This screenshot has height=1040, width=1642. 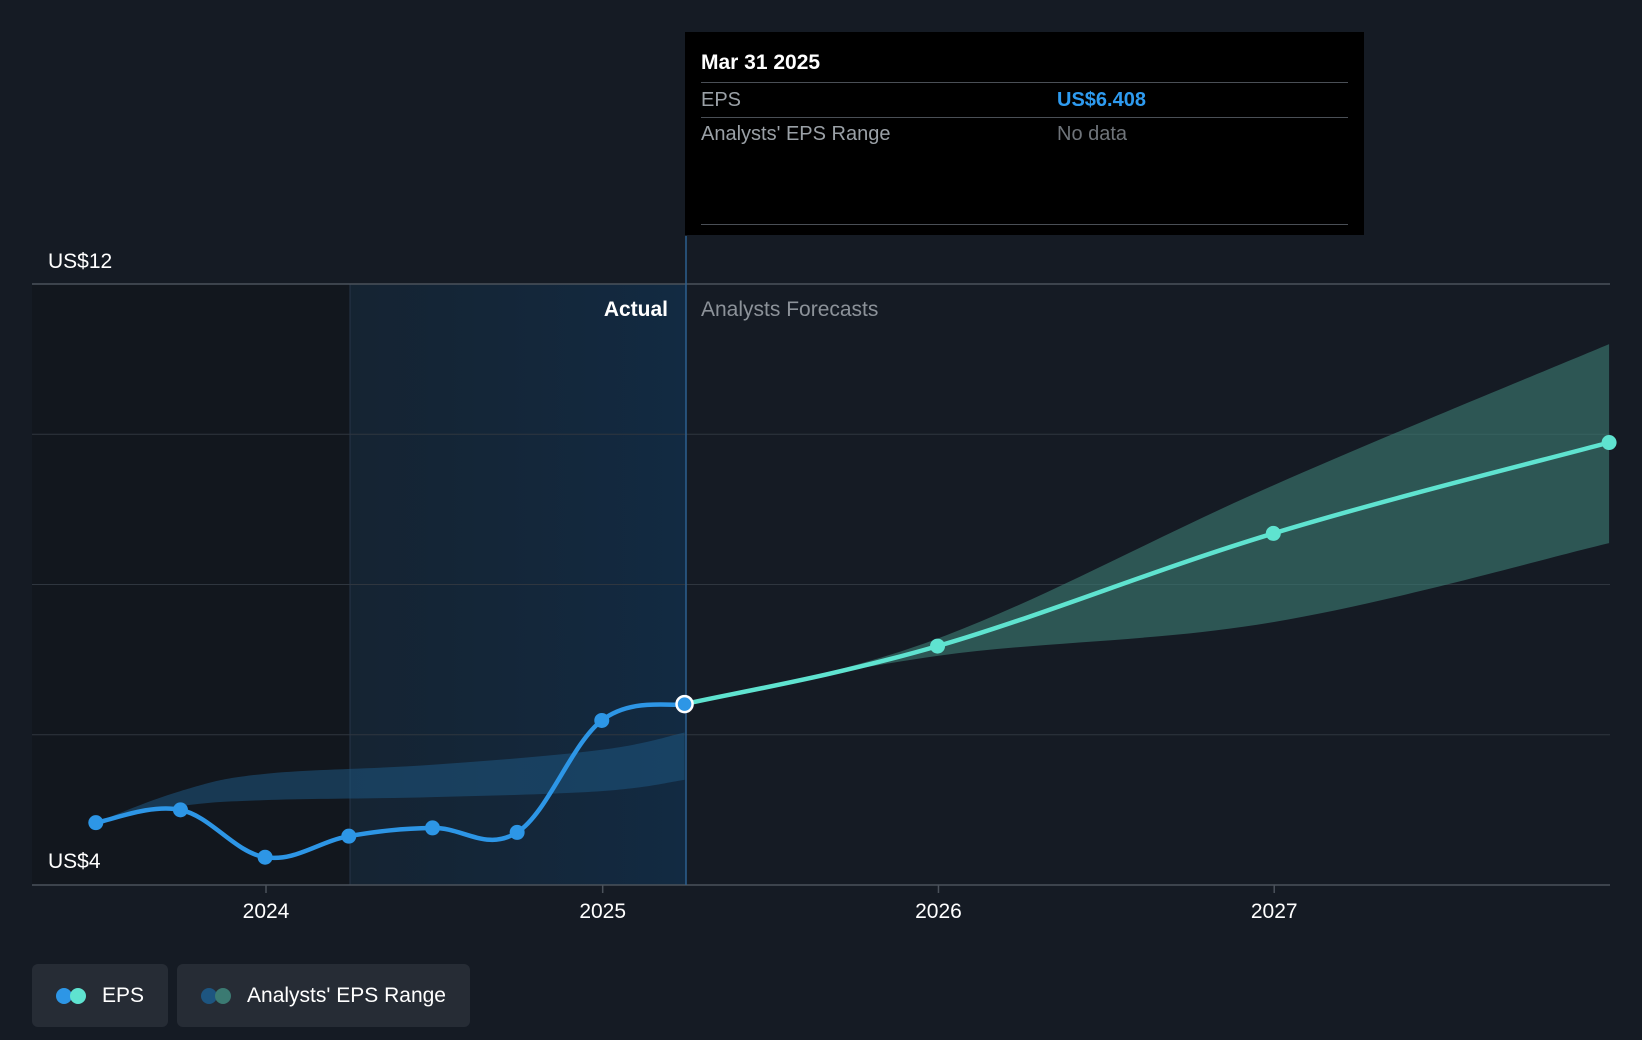 I want to click on tooltip-range-label: Analysts' EPS Range, so click(x=796, y=134).